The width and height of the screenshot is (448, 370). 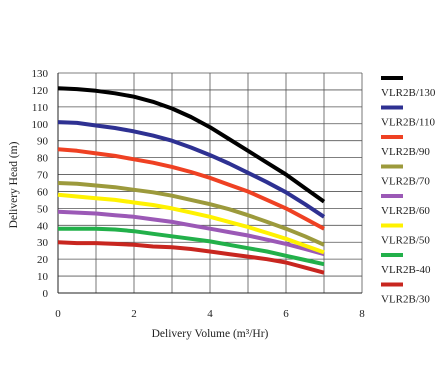 I want to click on legend-label-vlr2b-70: VLR2B/70, so click(x=405, y=182).